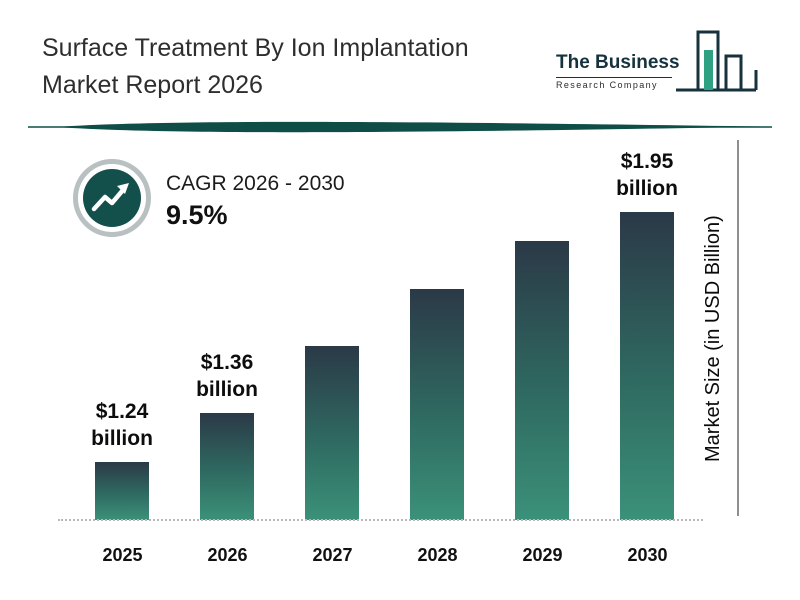 The height and width of the screenshot is (600, 800). I want to click on x-label-2025: 2025, so click(122, 555).